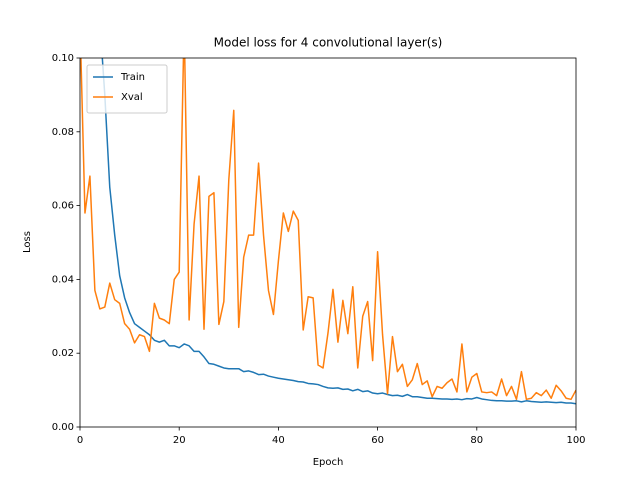 The height and width of the screenshot is (480, 640). I want to click on x-tick-label: 0, so click(80, 440).